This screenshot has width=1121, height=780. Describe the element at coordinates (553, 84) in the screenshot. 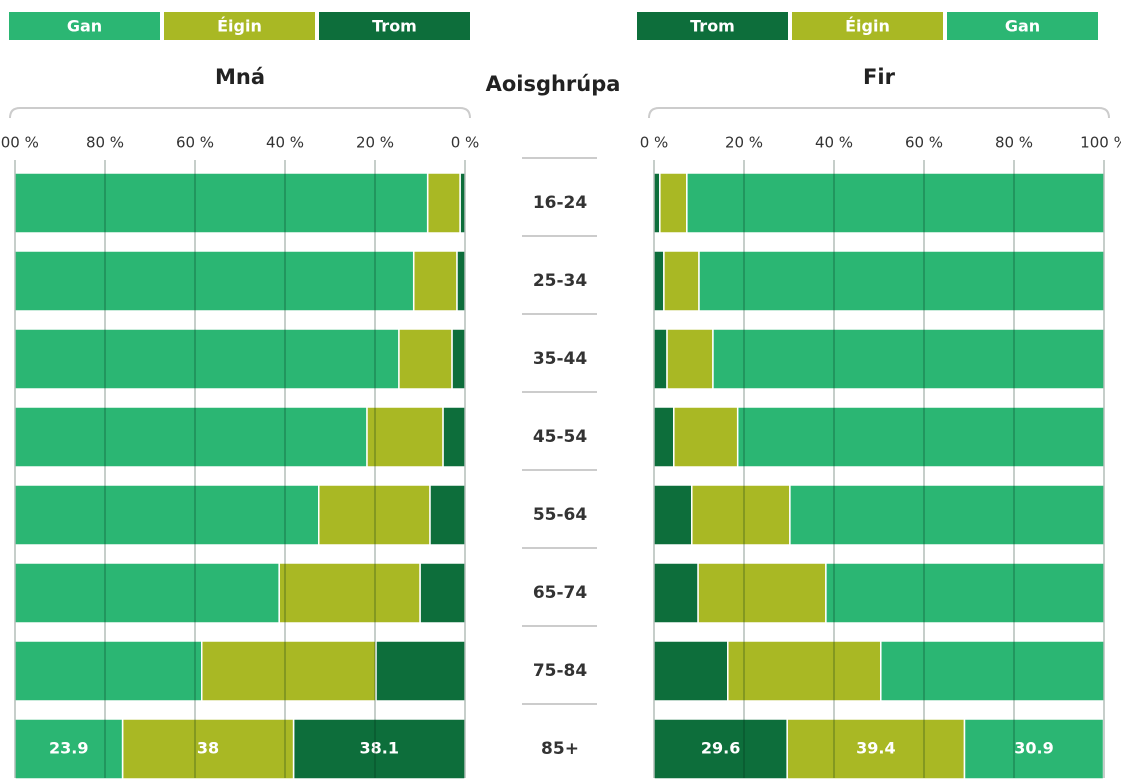

I see `axis-label: Aoisghrúpa` at that location.